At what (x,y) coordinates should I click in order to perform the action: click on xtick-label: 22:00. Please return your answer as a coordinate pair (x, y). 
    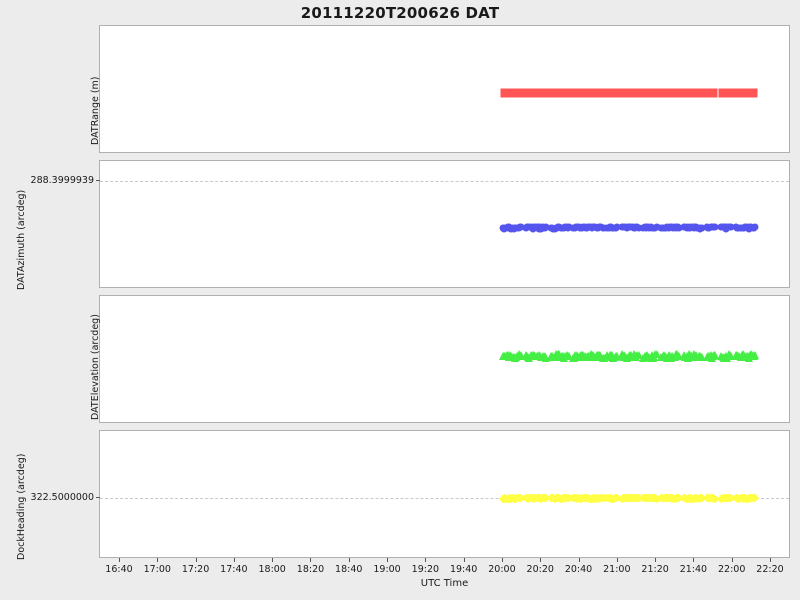
    Looking at the image, I should click on (732, 569).